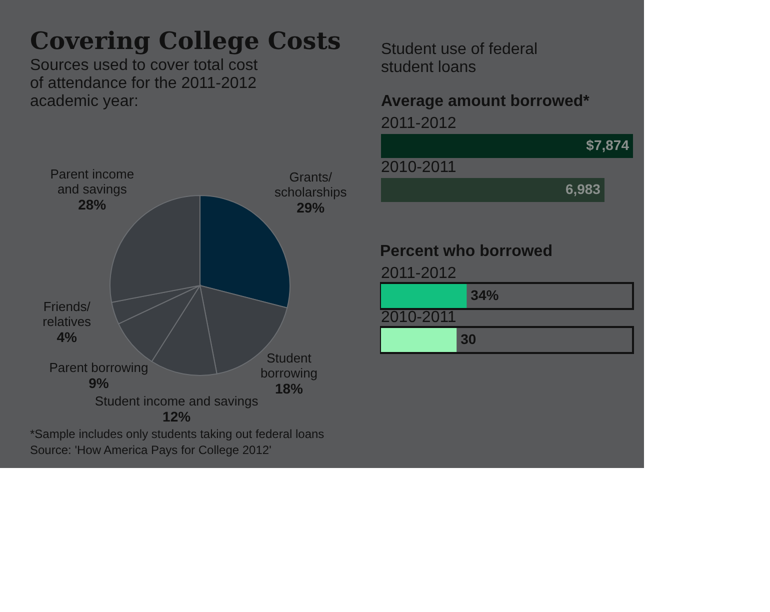 Image resolution: width=770 pixels, height=612 pixels. I want to click on data-label: 4%, so click(67, 336).